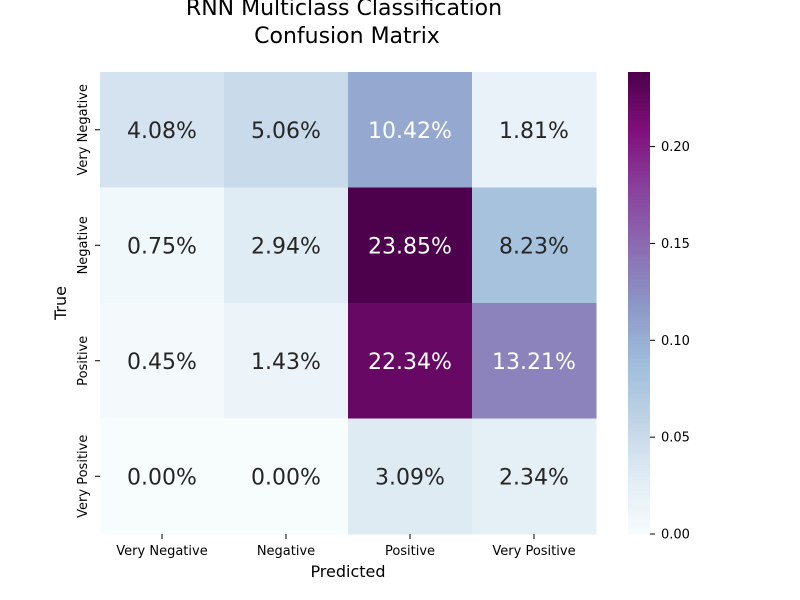  I want to click on chart-title-line-1: RNN Multiclass Classification, so click(344, 10).